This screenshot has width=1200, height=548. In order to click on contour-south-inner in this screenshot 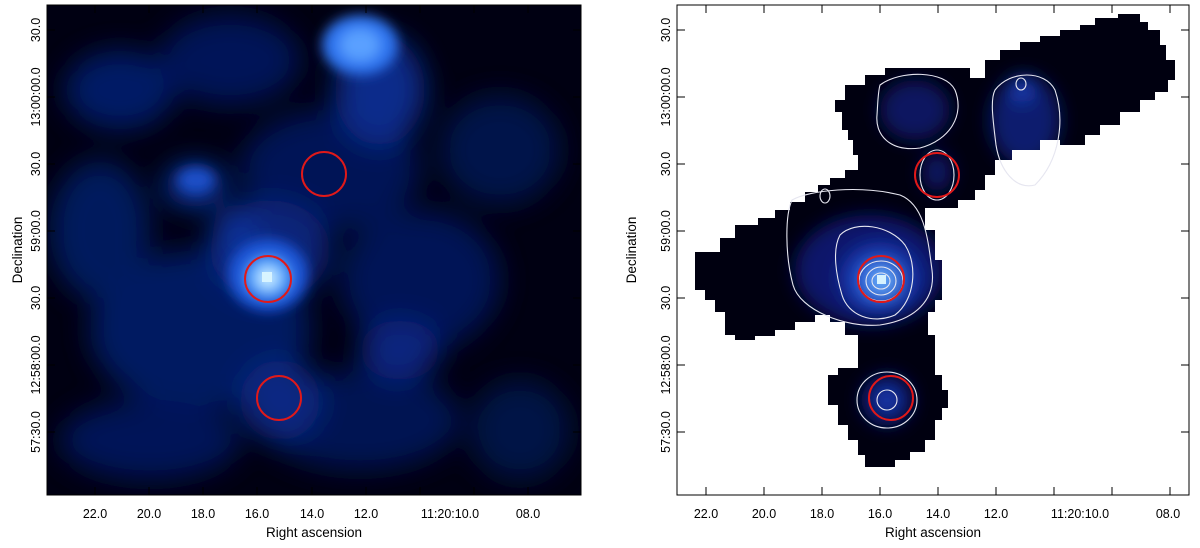, I will do `click(887, 400)`.